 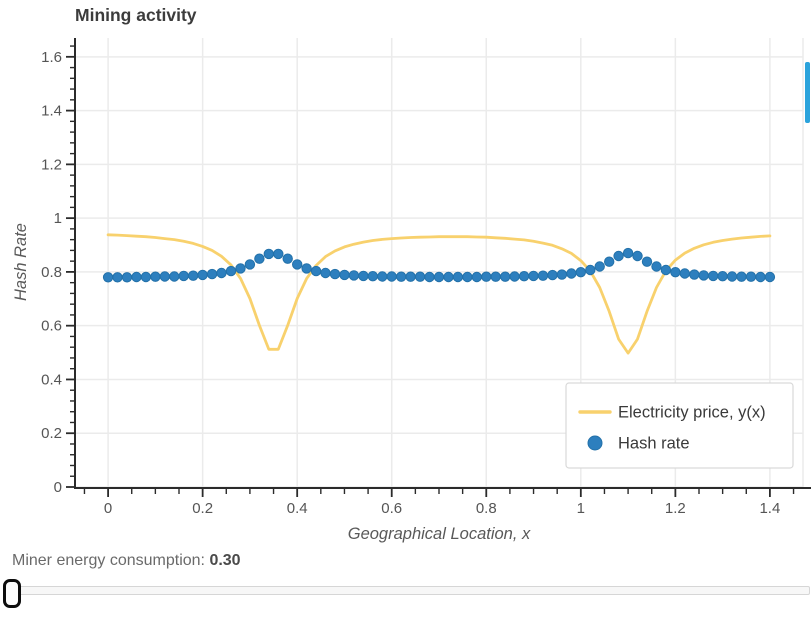 What do you see at coordinates (12, 593) in the screenshot?
I see `energy-consumption-slider-handle` at bounding box center [12, 593].